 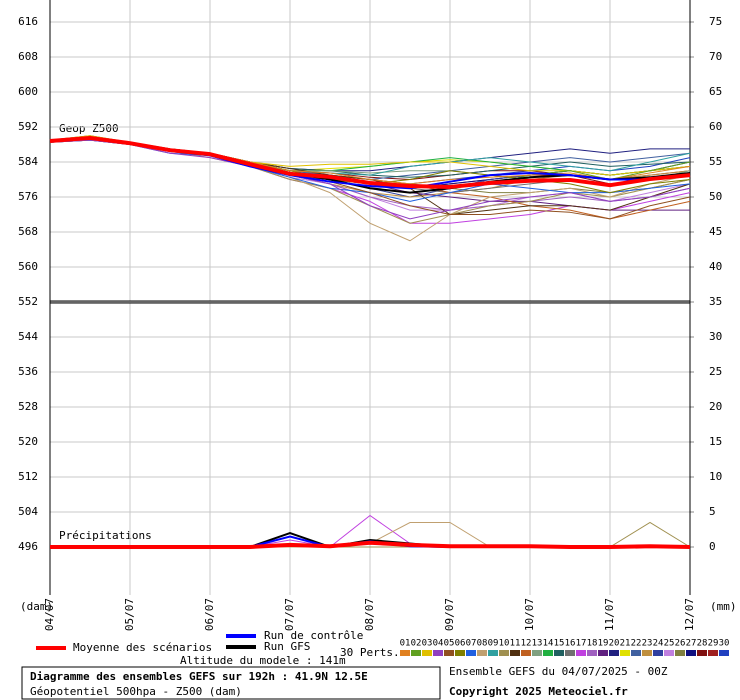 I want to click on legend-label: 18, so click(x=592, y=644).